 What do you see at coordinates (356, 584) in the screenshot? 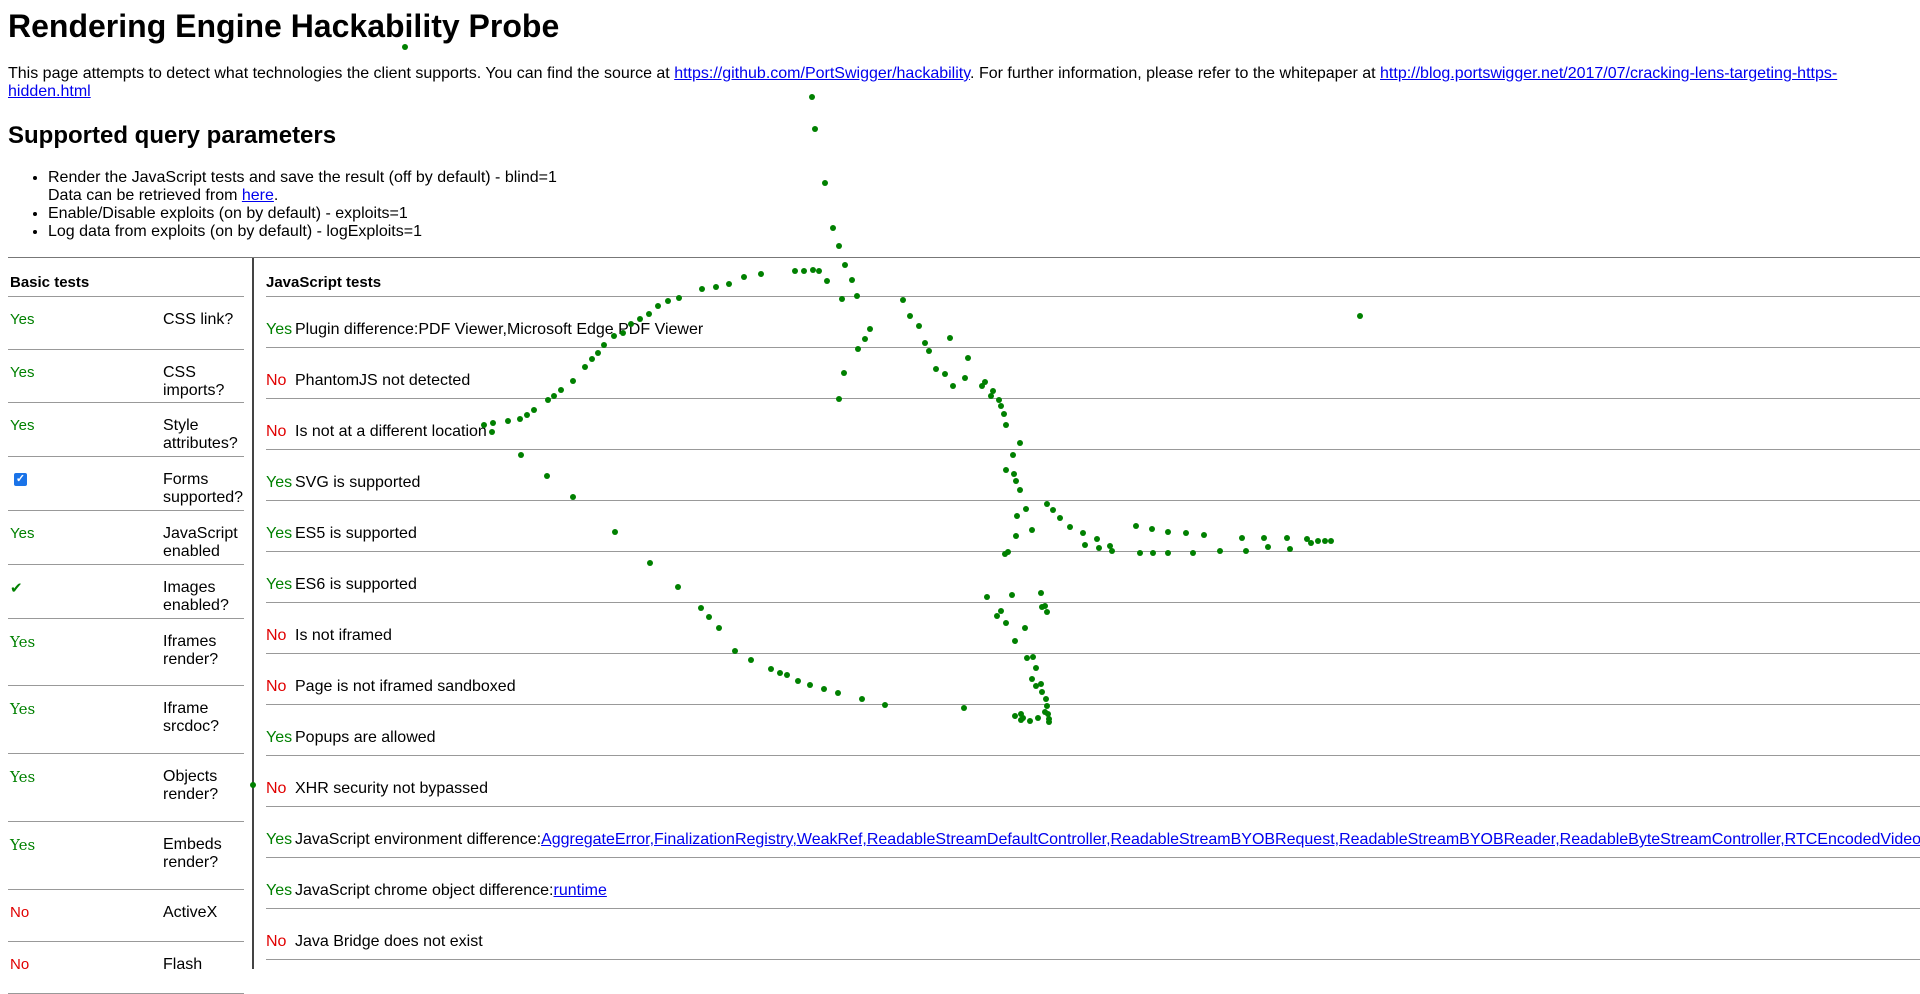
I see `js-test-text: ES6 is supported` at bounding box center [356, 584].